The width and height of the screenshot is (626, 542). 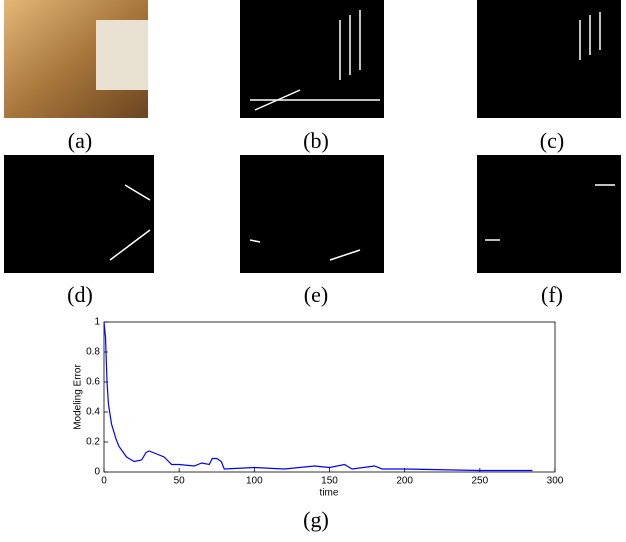 What do you see at coordinates (404, 481) in the screenshot?
I see `x-tick-label: 200` at bounding box center [404, 481].